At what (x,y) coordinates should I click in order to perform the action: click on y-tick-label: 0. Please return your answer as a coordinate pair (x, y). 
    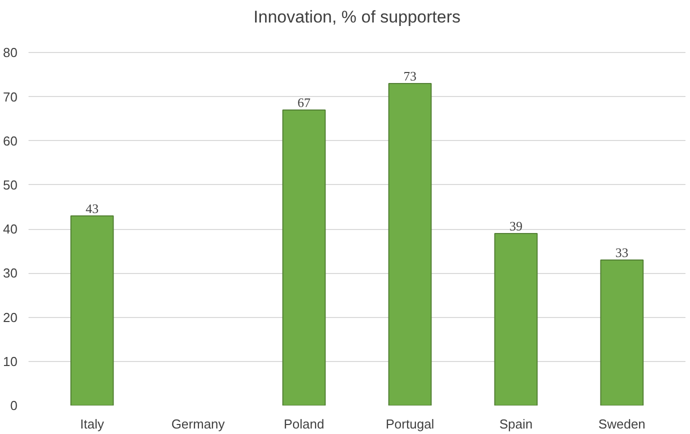
    Looking at the image, I should click on (14, 405).